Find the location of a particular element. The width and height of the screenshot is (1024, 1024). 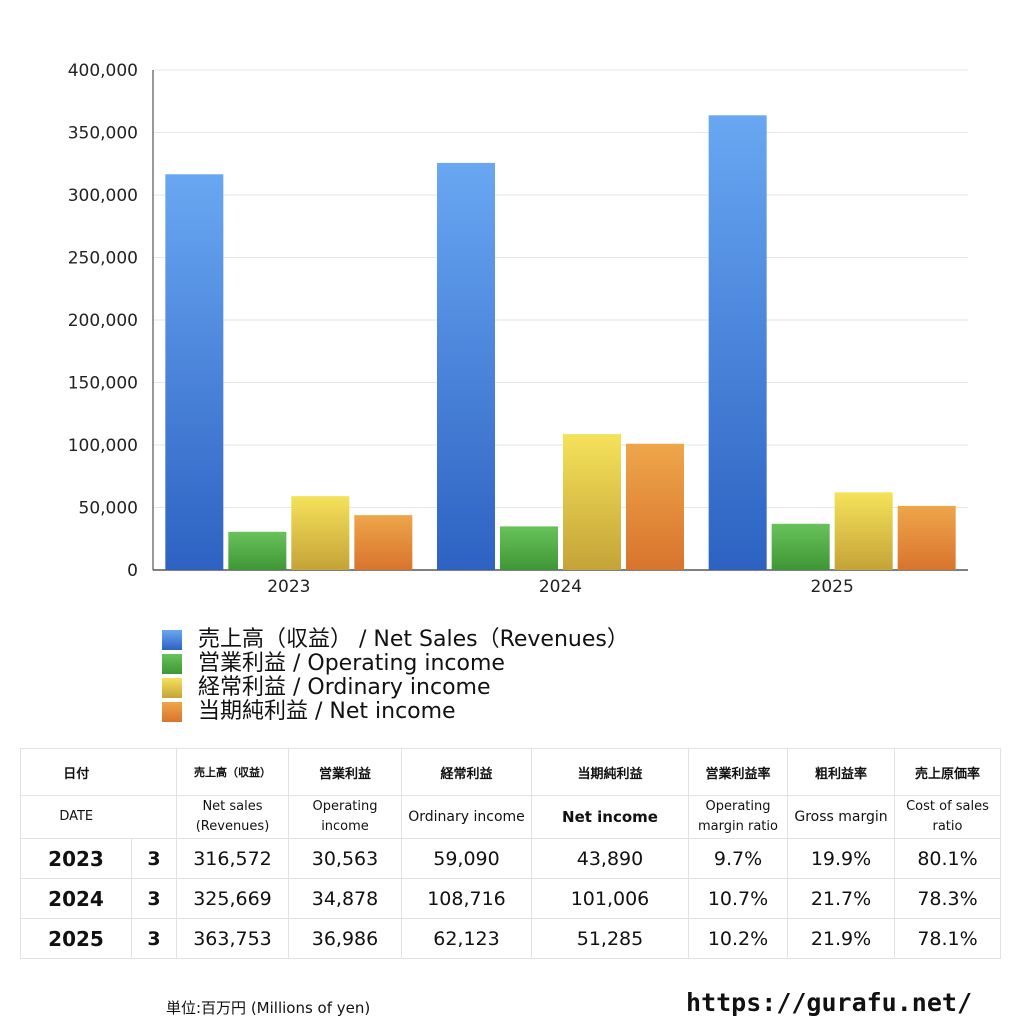

cell-operating-income: 30,563 is located at coordinates (345, 858).